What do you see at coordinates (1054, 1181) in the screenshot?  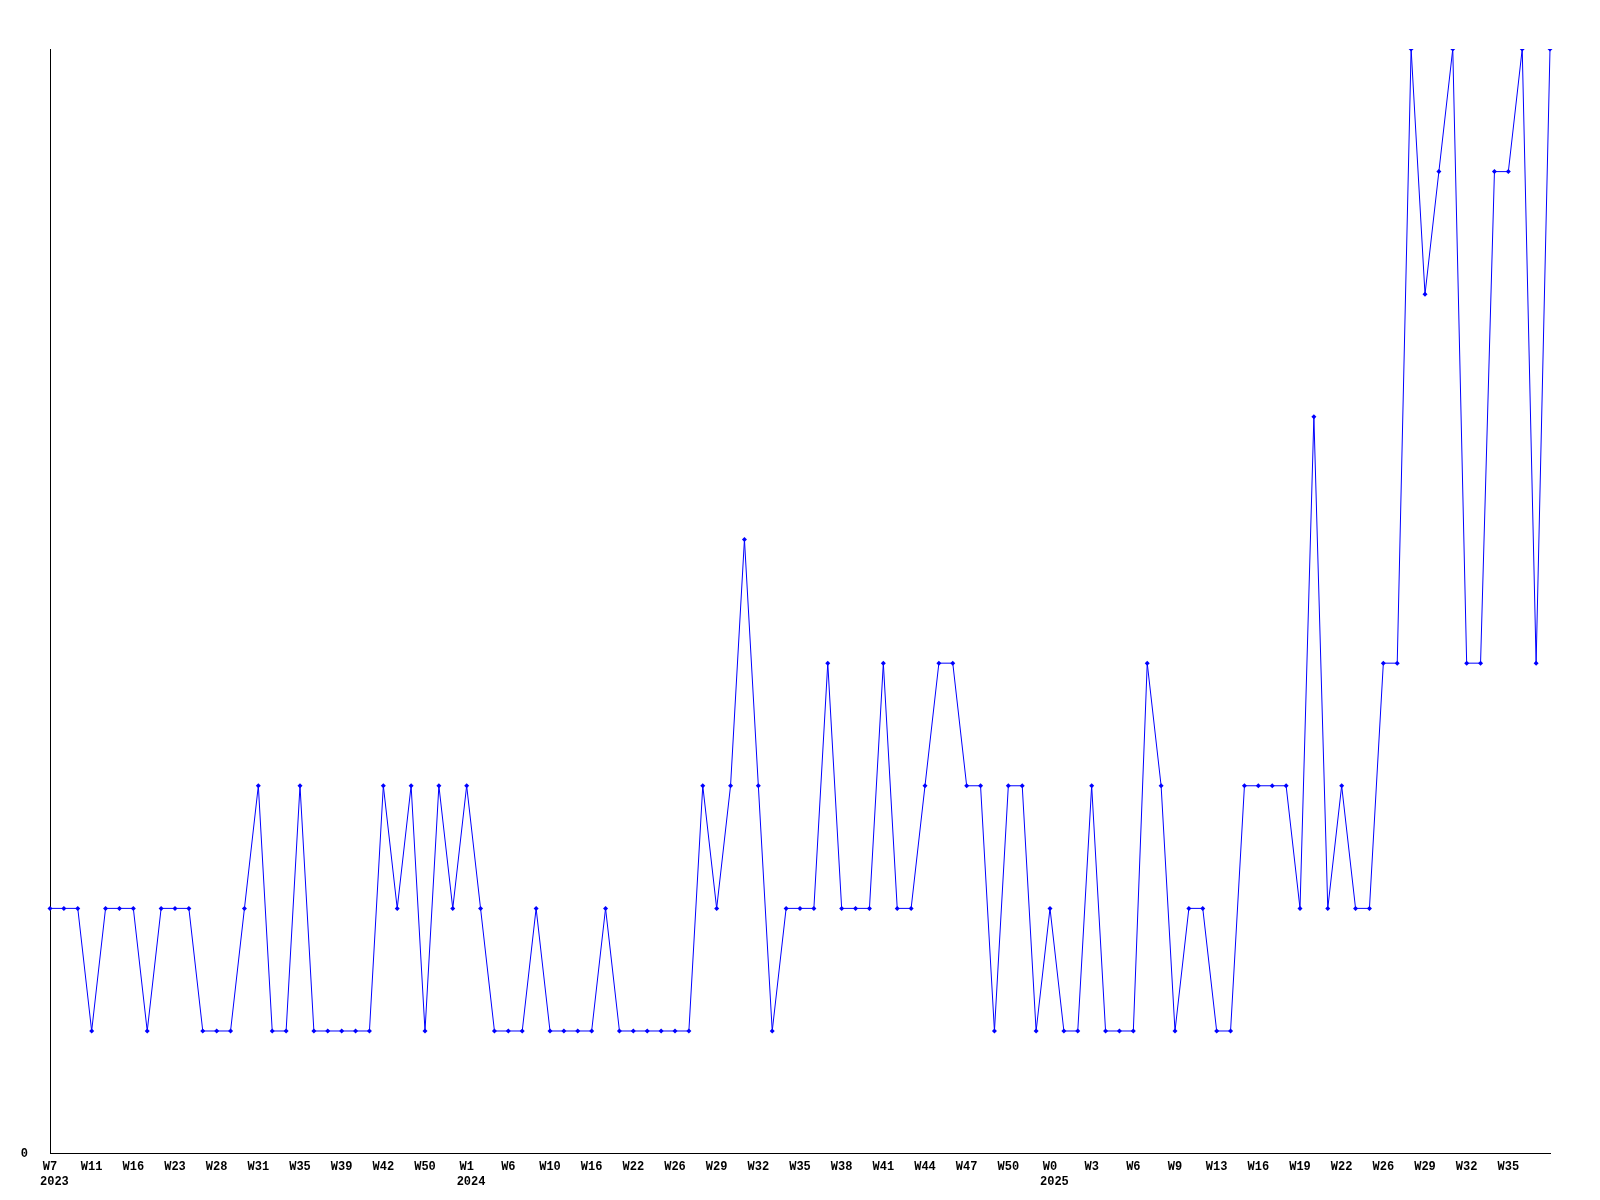 I see `text: 2025` at bounding box center [1054, 1181].